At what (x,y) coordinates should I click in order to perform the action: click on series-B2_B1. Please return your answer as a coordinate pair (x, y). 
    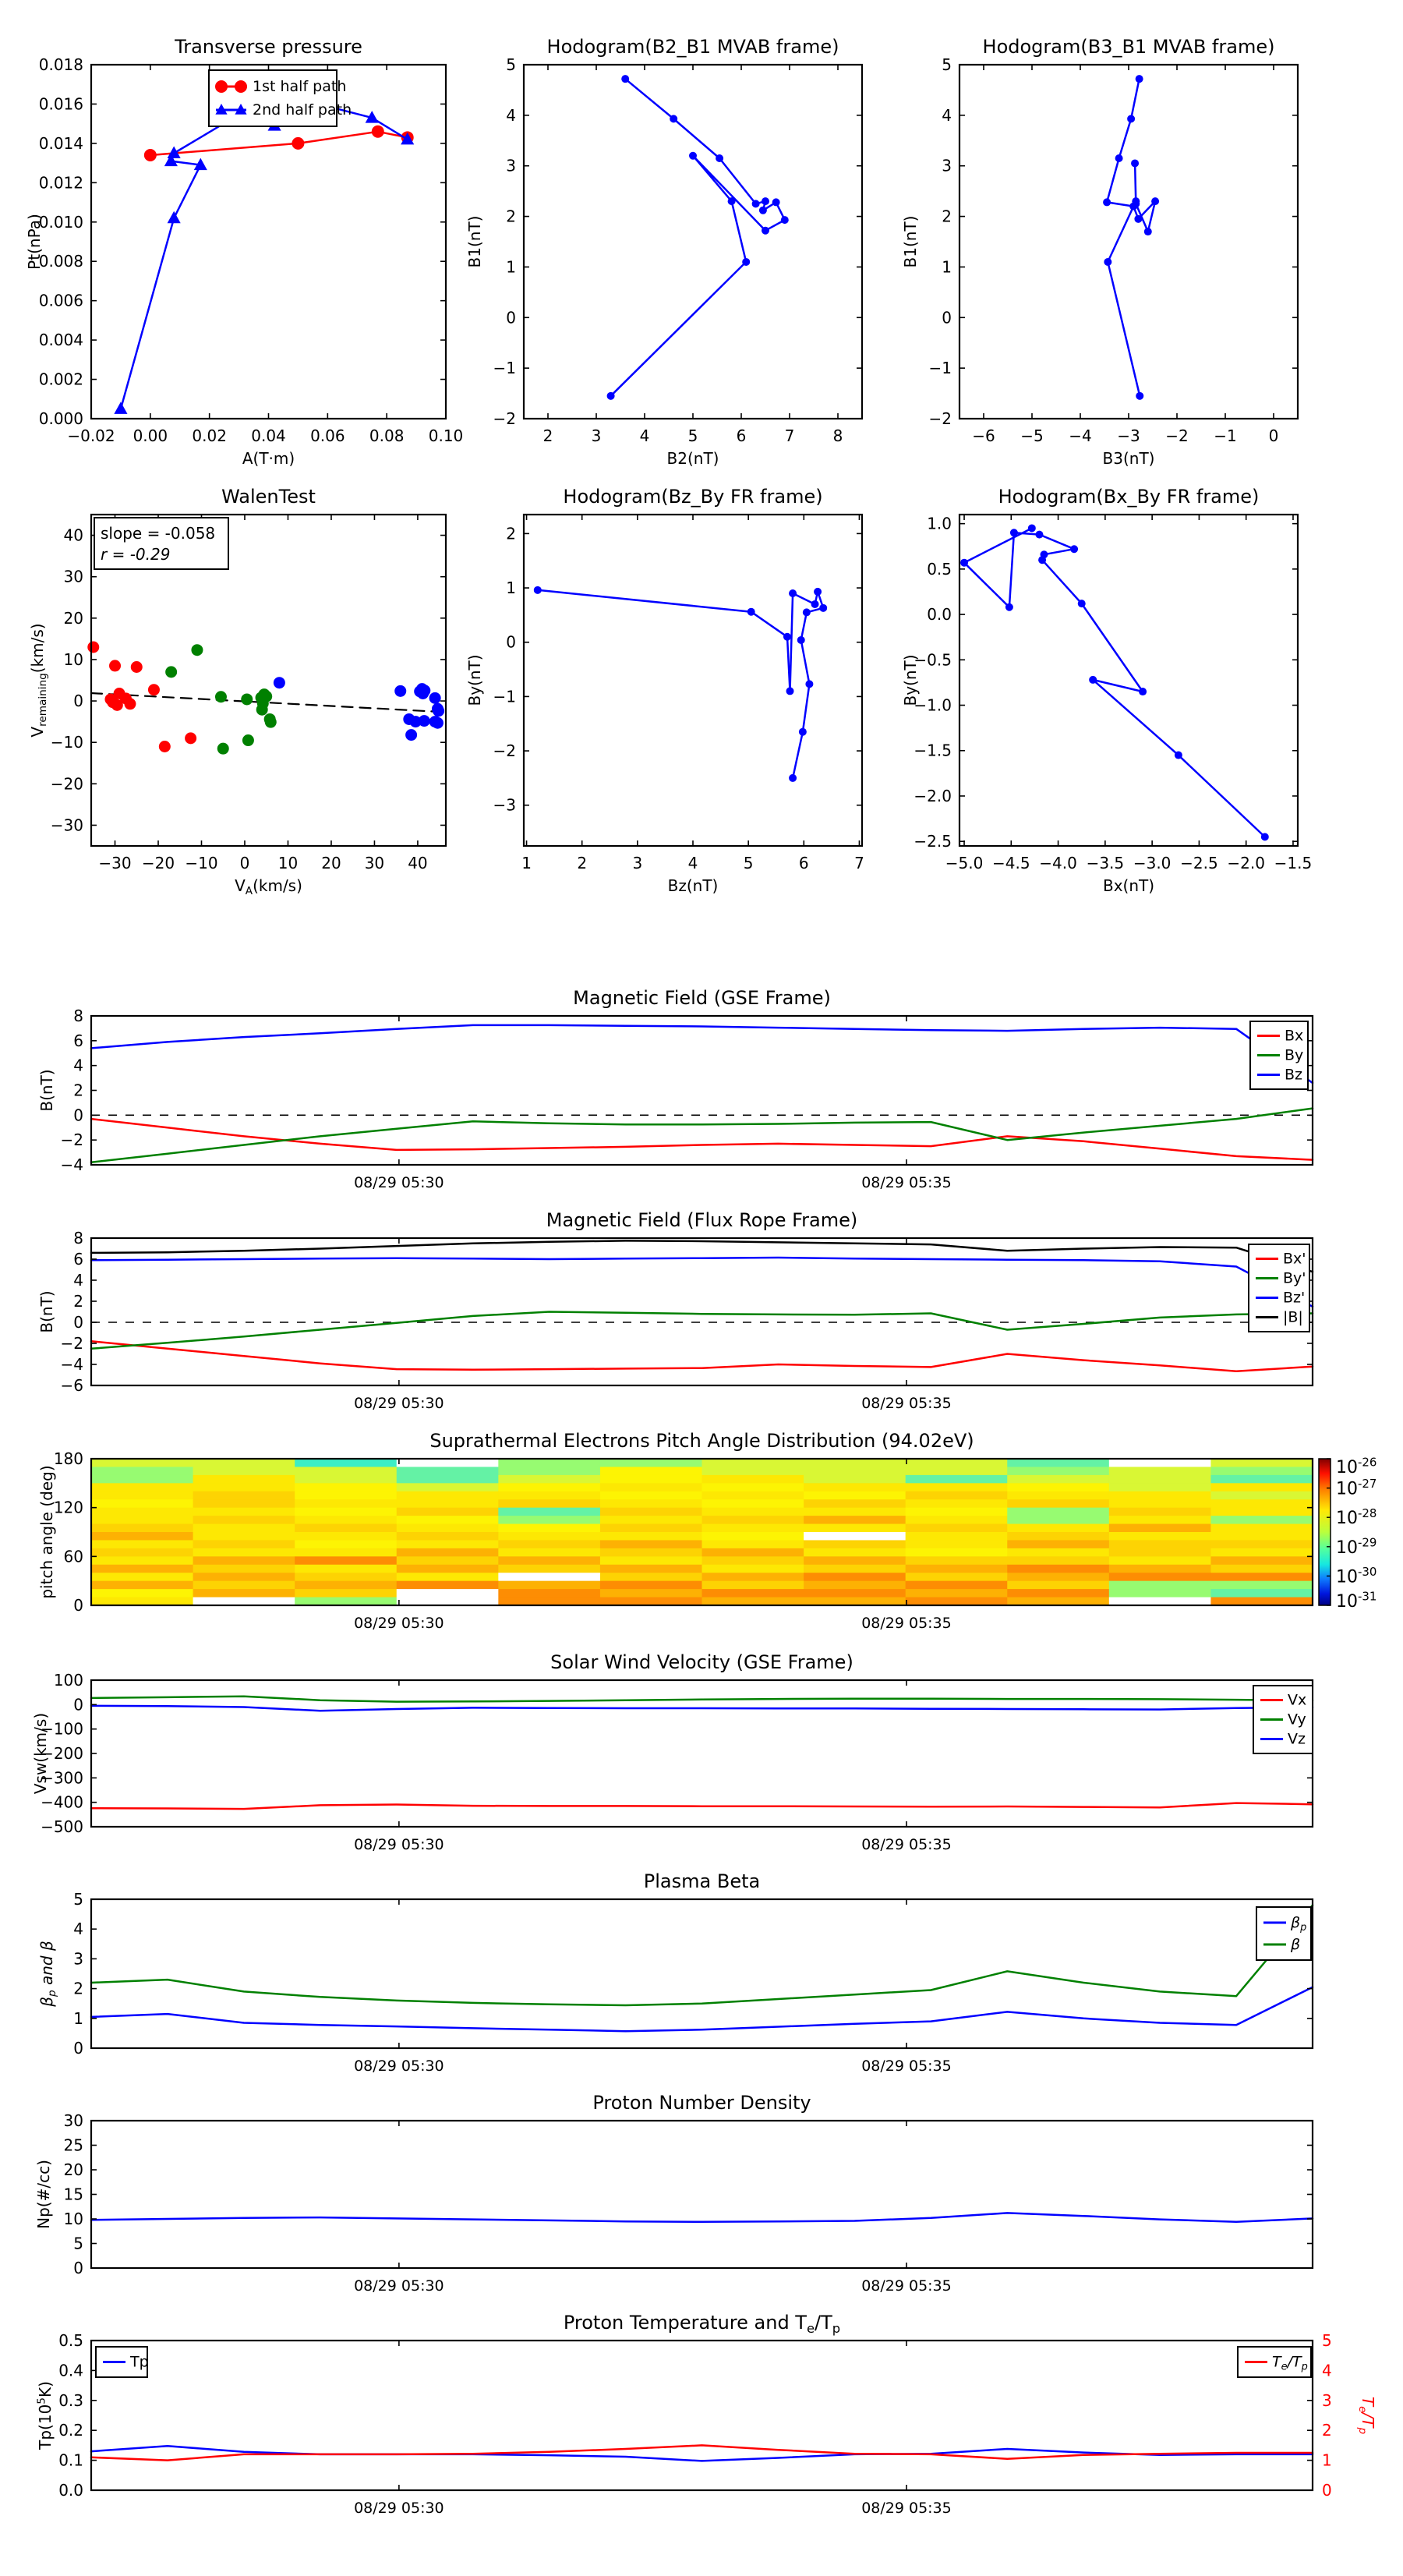
    Looking at the image, I should click on (698, 238).